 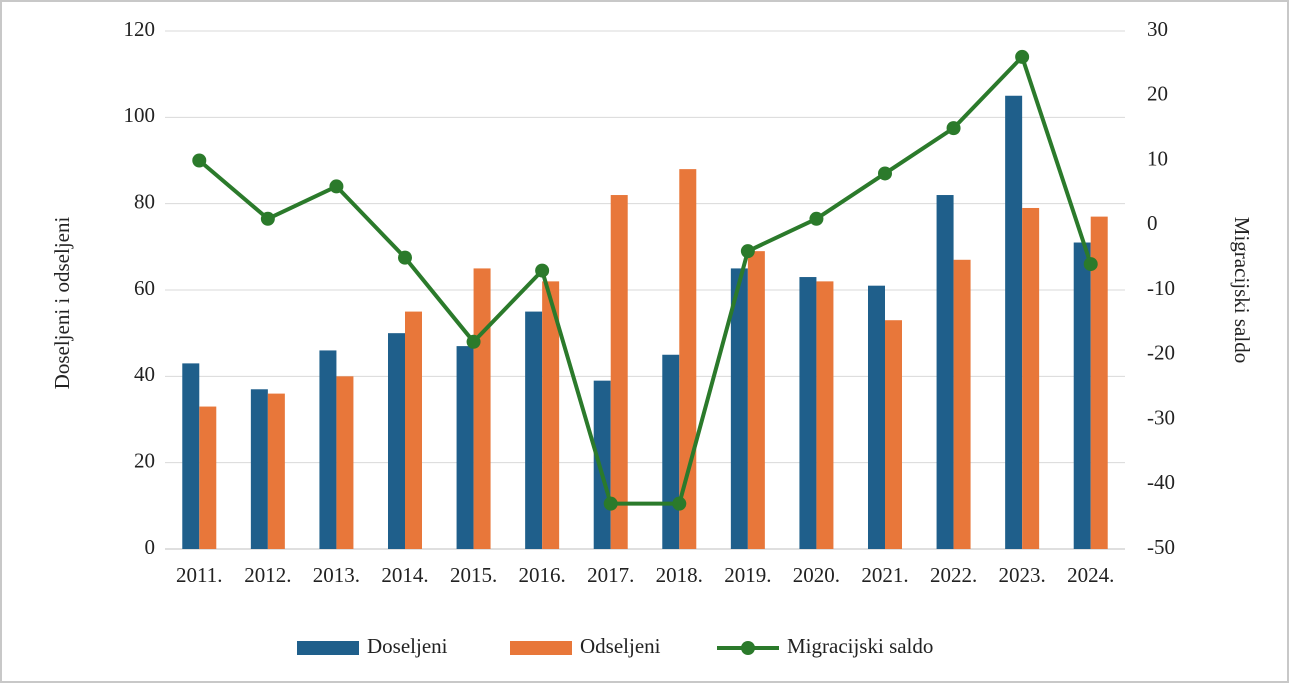 I want to click on legend-label: Odseljeni, so click(x=620, y=646).